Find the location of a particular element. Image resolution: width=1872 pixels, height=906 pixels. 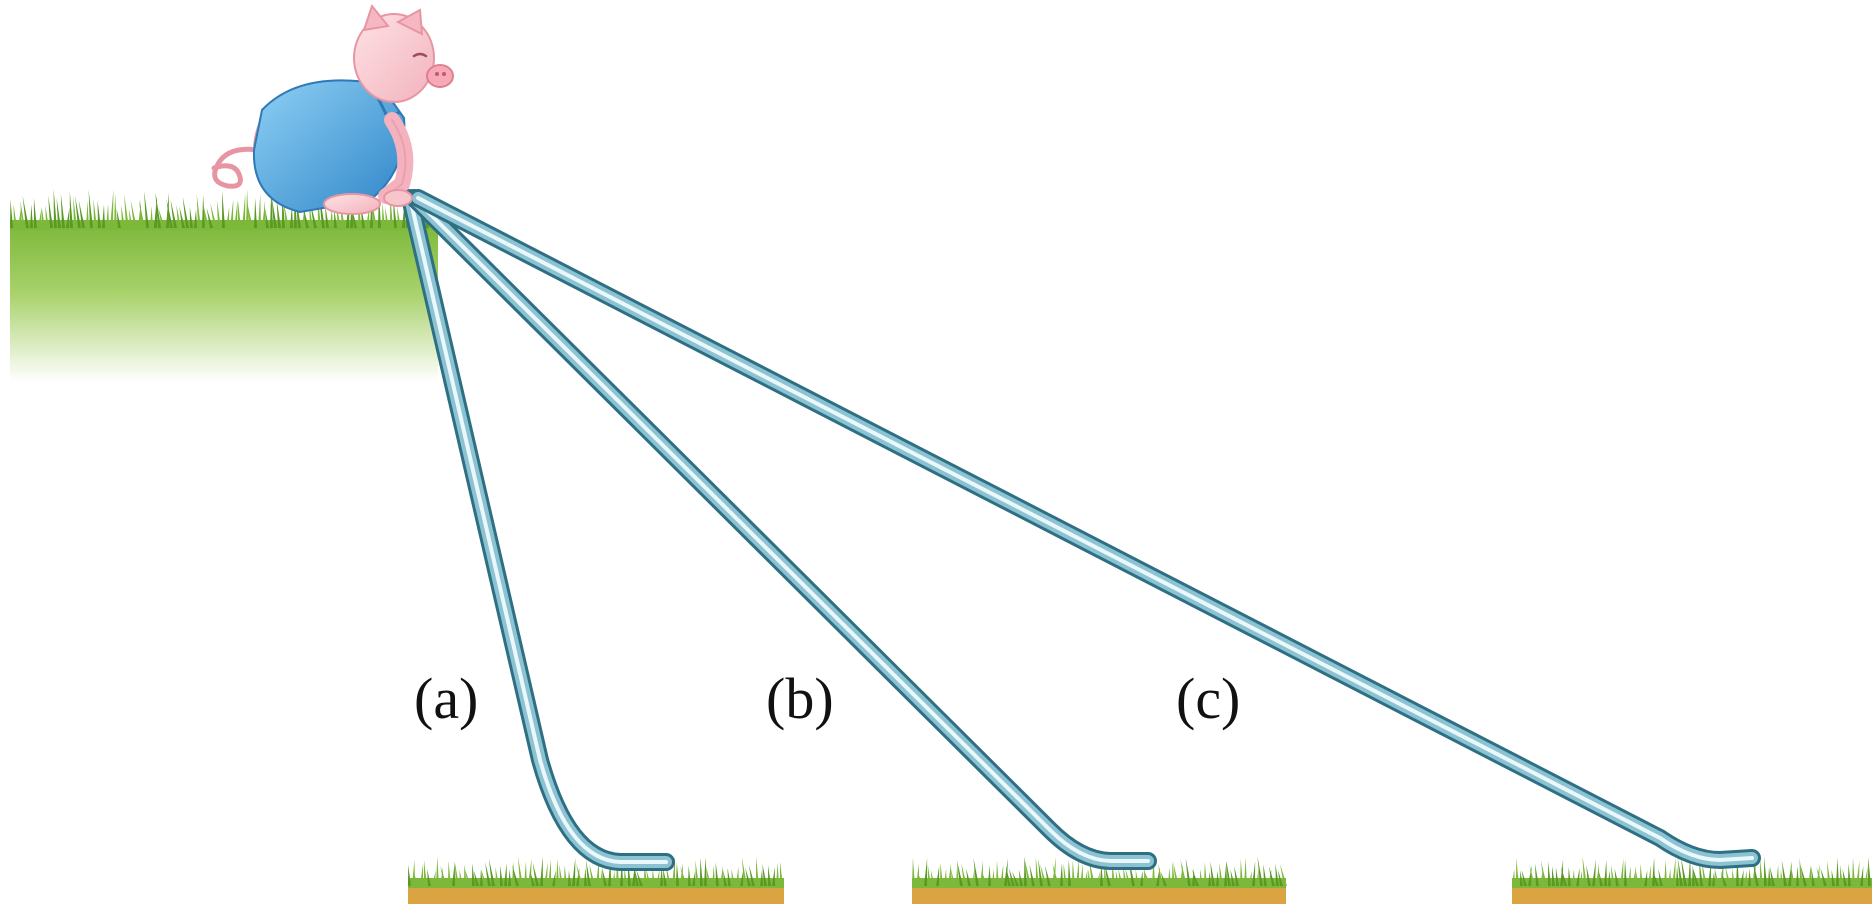

label-b: (b) is located at coordinates (800, 698).